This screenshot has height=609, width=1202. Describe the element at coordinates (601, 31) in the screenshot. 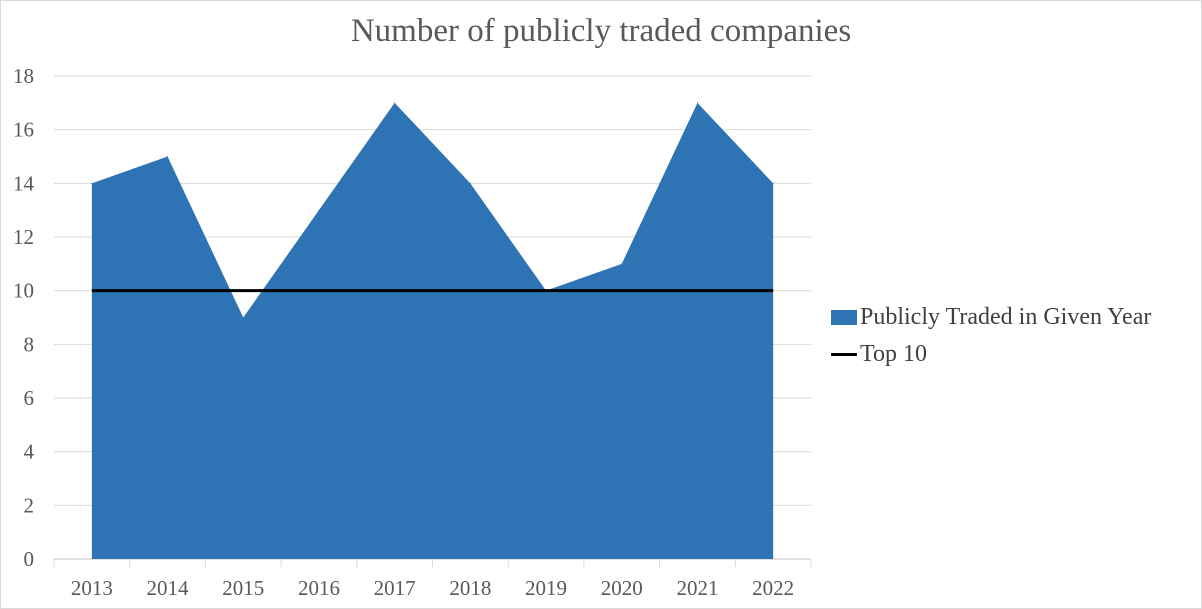

I see `chart-title: Number of publicly traded companies` at that location.